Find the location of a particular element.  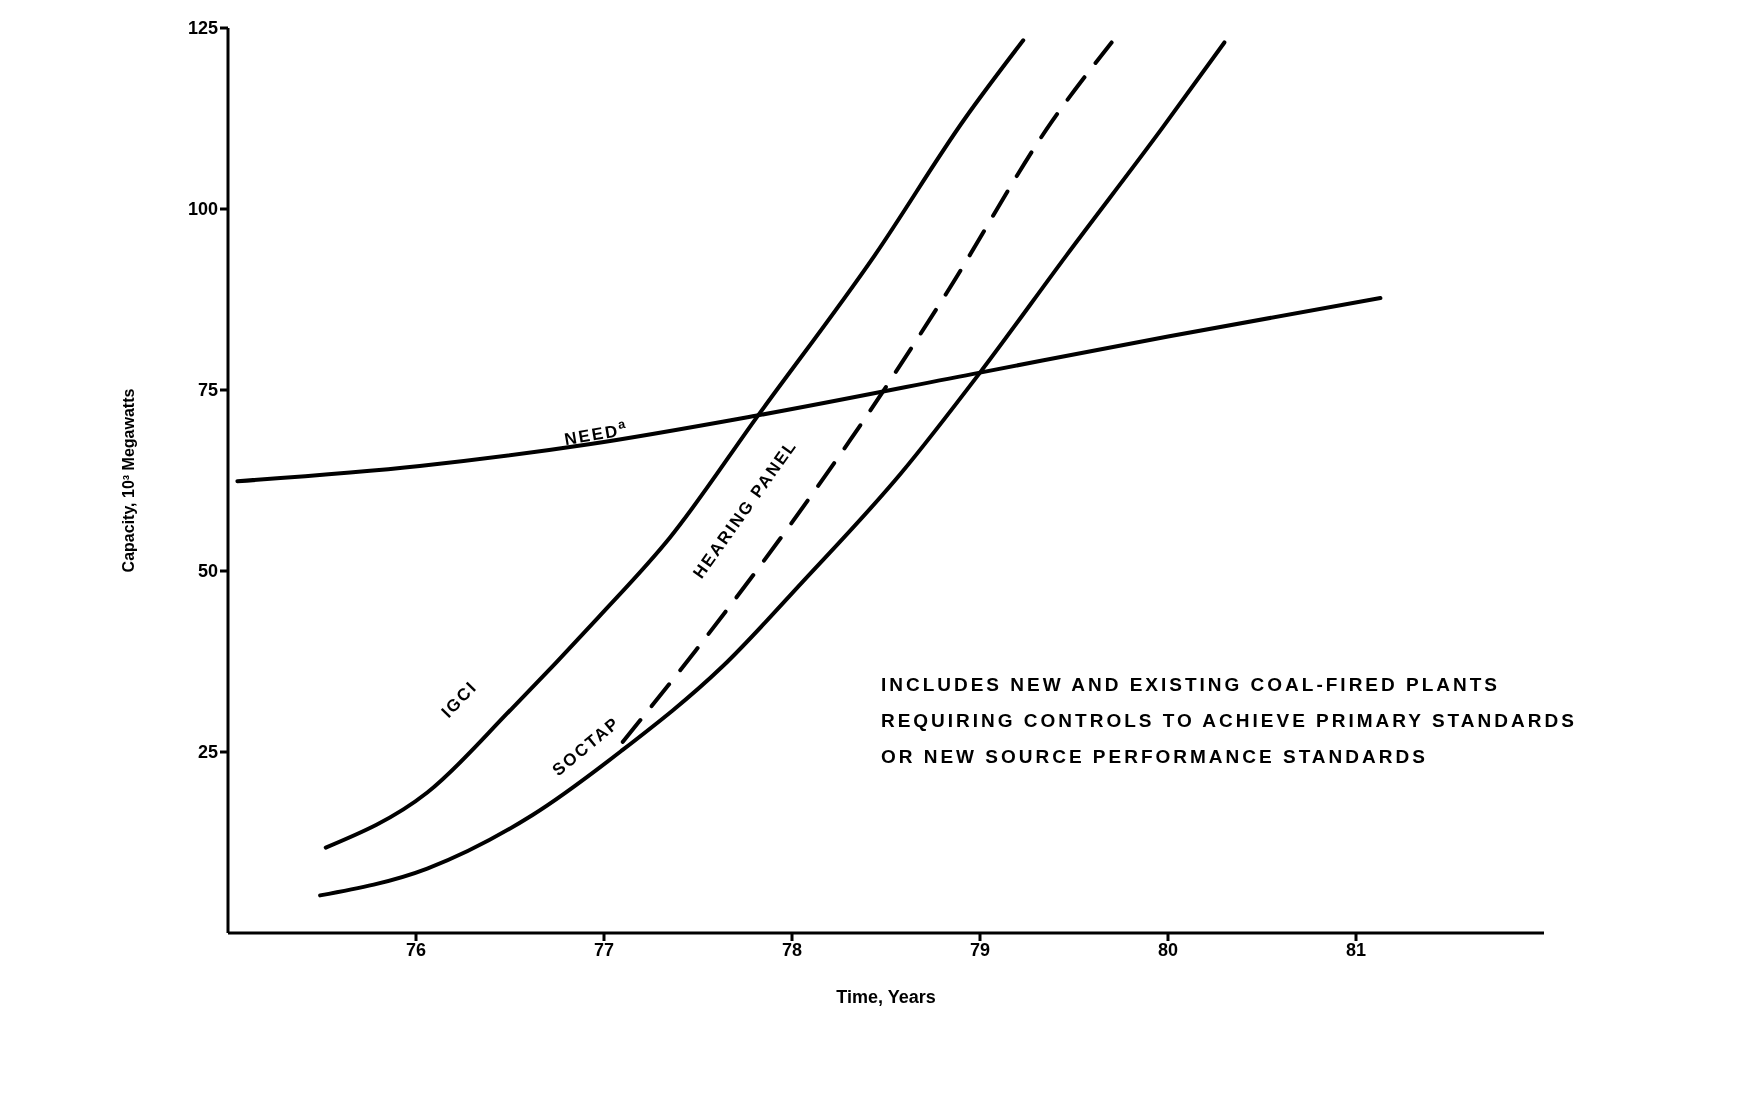

x-tick-label: 76 is located at coordinates (416, 949).